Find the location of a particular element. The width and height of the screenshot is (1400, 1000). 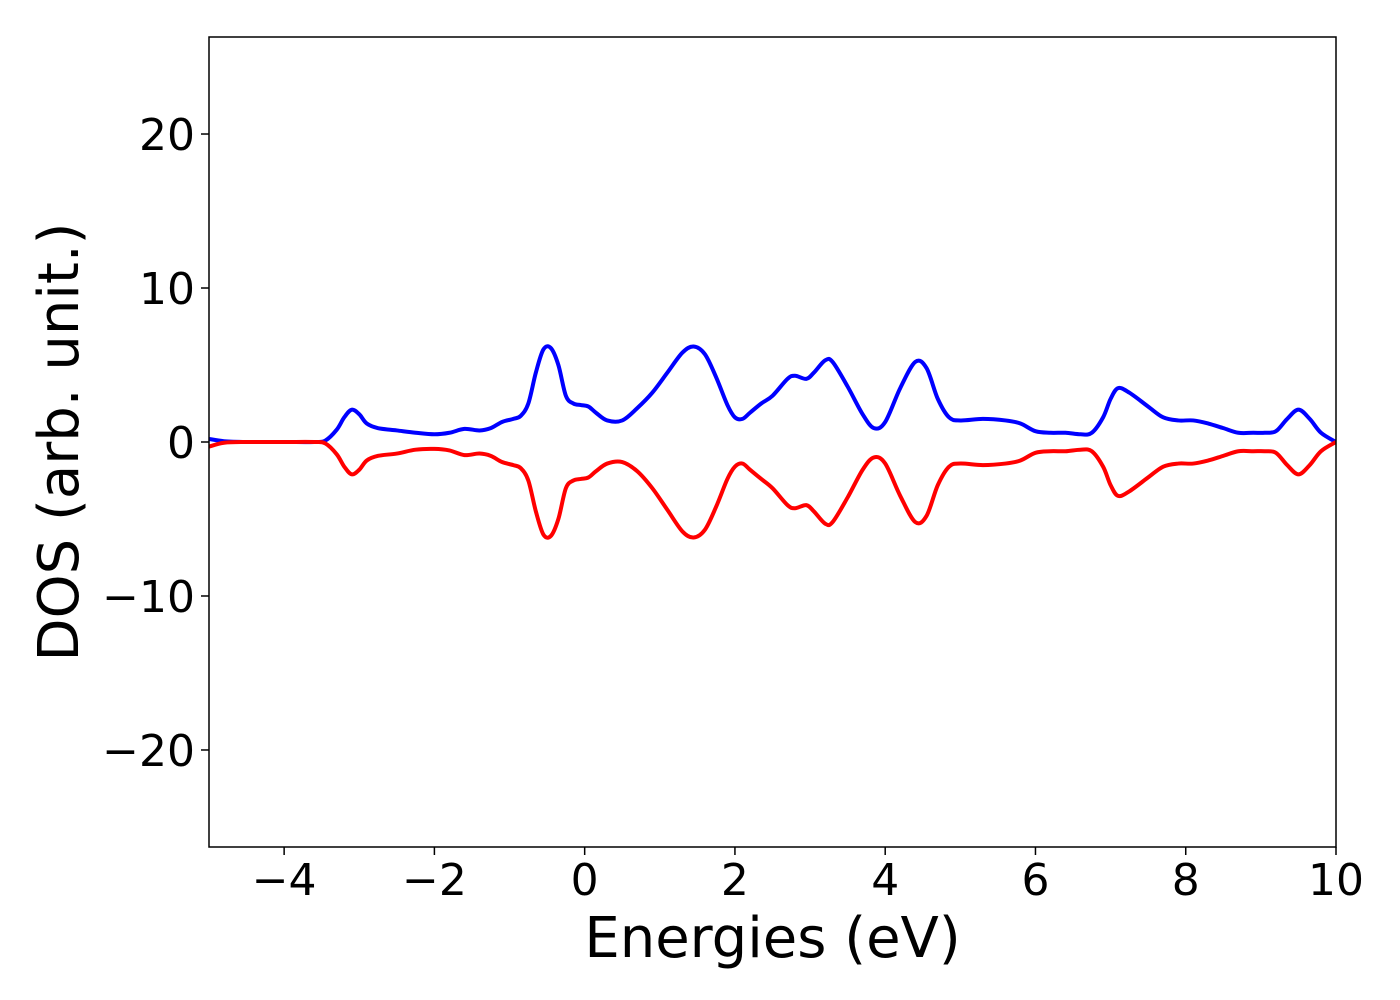

x-axis-label: Energies (eV) is located at coordinates (772, 938).